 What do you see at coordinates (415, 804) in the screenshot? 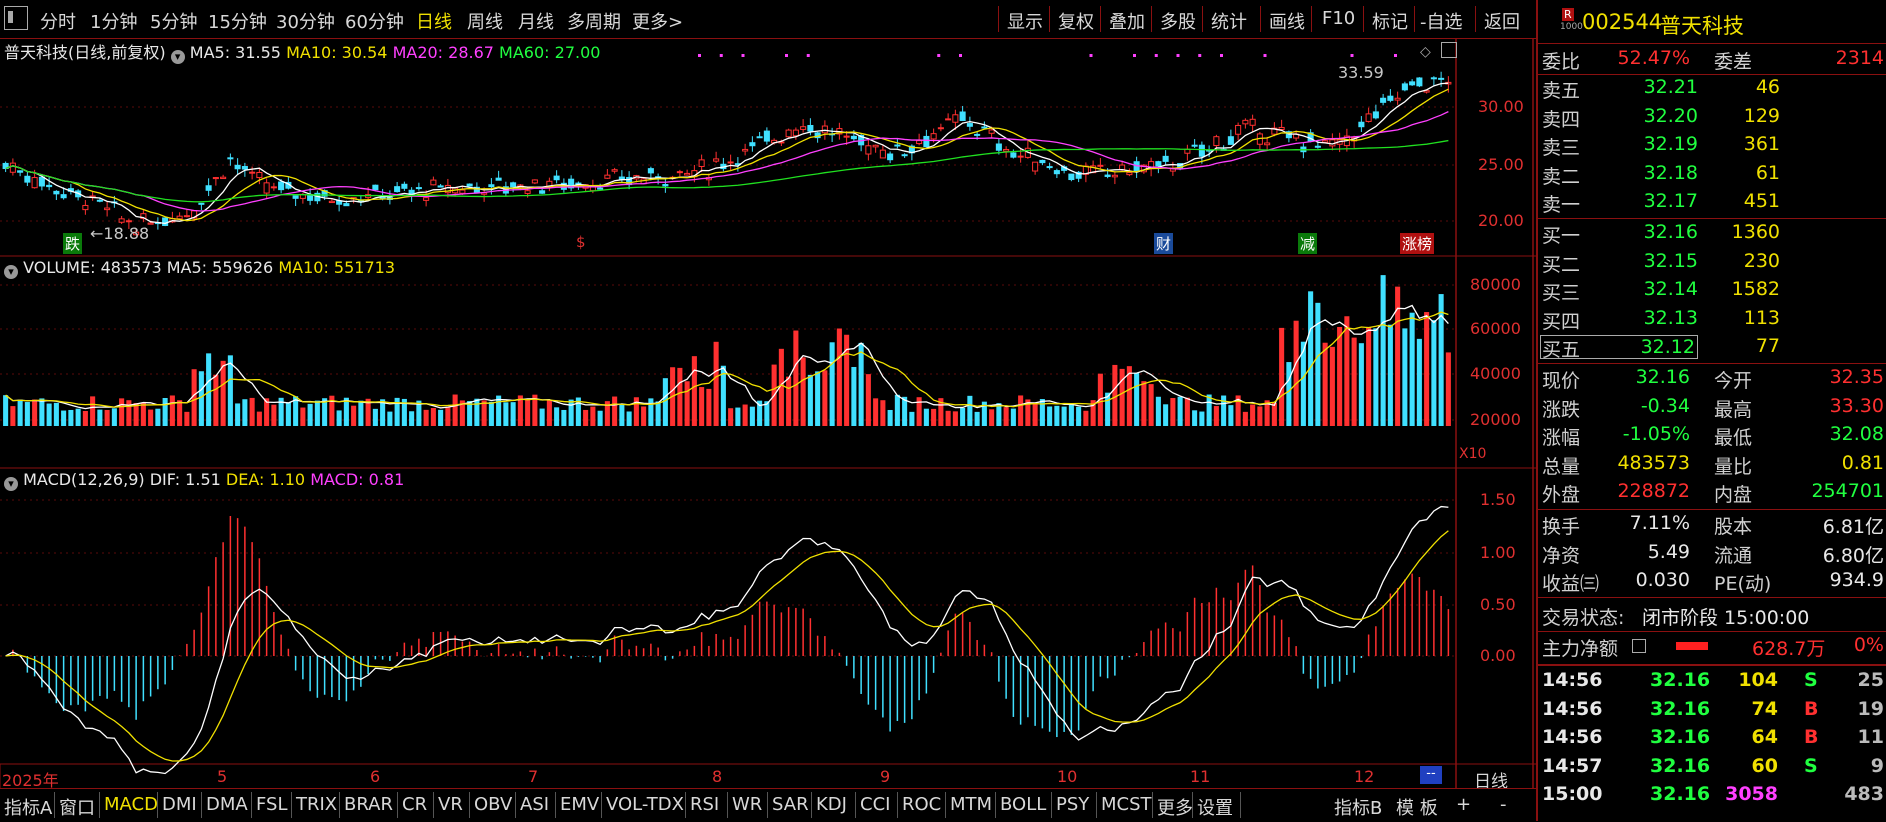
I see `indicator-tab: CR` at bounding box center [415, 804].